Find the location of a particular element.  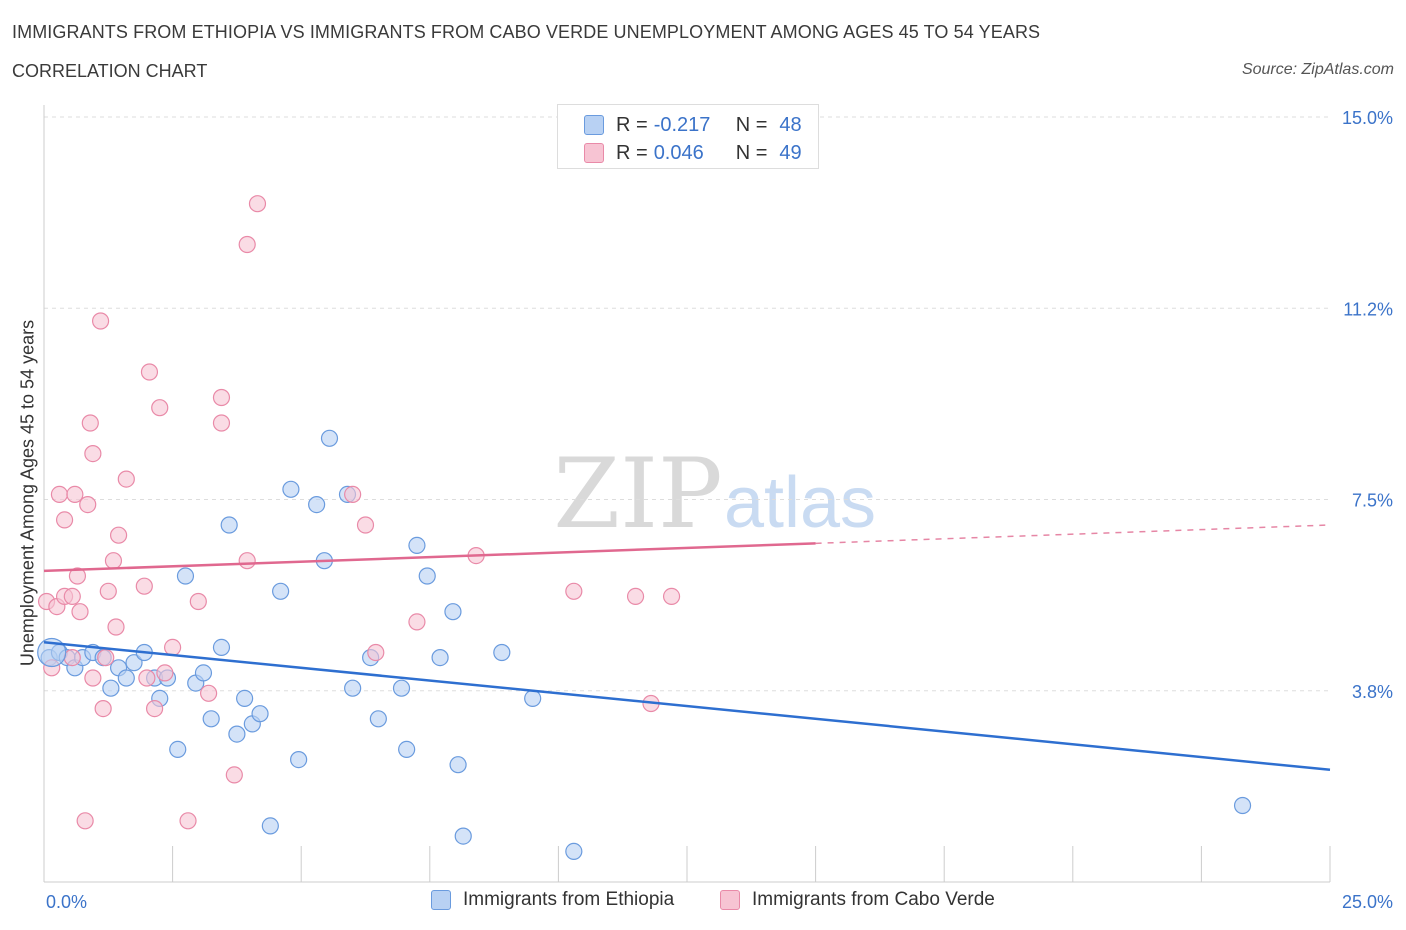

caboverde-trend-line is located at coordinates (429, 557).